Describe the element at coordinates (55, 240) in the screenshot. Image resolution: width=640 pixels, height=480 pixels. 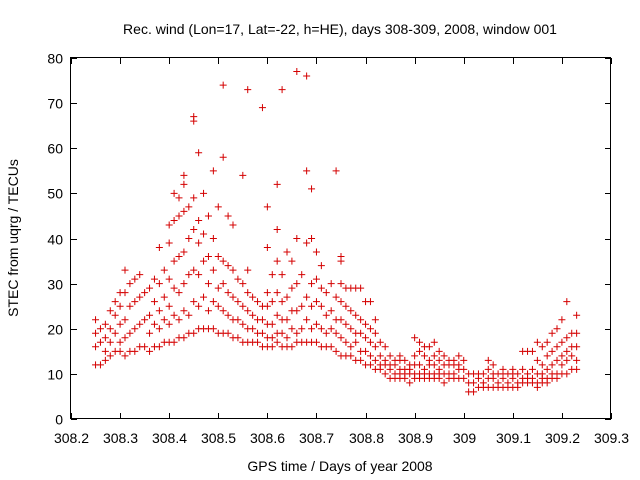
I see `y-tick-label: 40` at that location.